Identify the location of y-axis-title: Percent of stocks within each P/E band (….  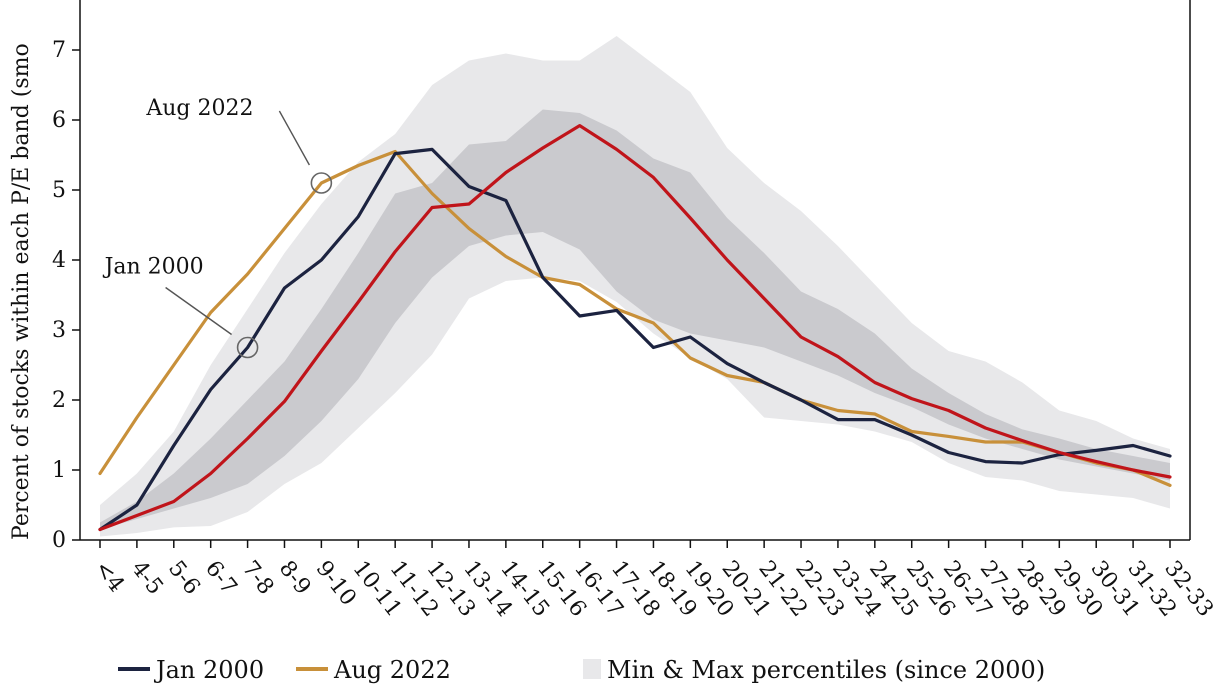
(21, 291).